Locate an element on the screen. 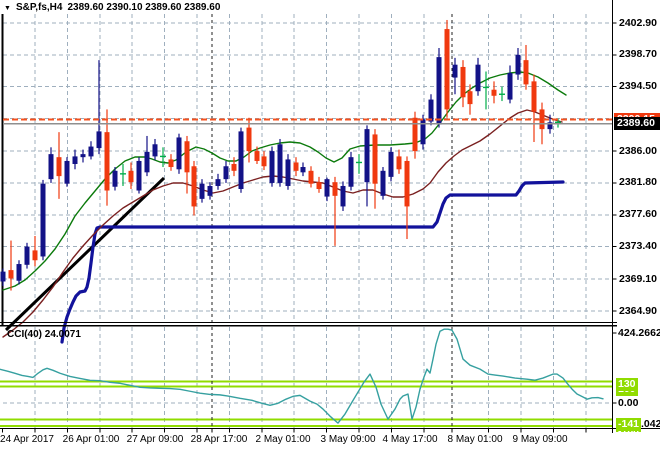 The height and width of the screenshot is (450, 660). ohlc-values: 2389.60 2390.10 2389.60 2389.60 is located at coordinates (144, 7).